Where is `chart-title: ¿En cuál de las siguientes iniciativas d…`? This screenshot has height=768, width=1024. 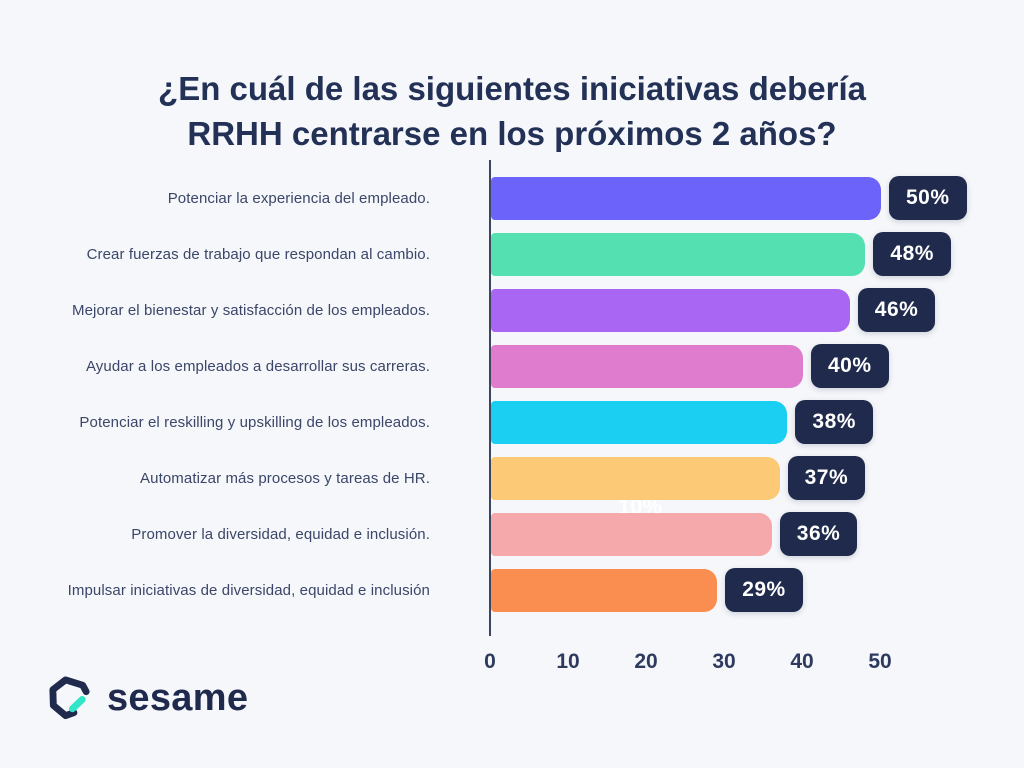 chart-title: ¿En cuál de las siguientes iniciativas d… is located at coordinates (512, 111).